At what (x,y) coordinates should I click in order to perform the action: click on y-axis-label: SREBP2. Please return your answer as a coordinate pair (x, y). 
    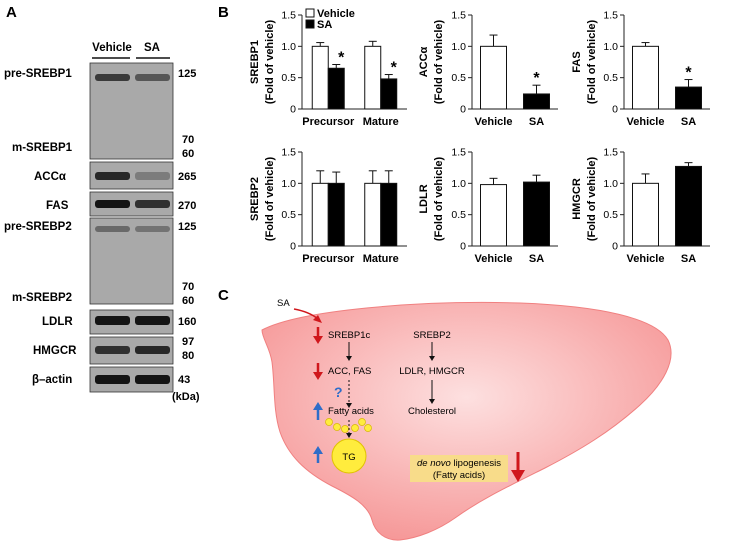
    Looking at the image, I should click on (255, 199).